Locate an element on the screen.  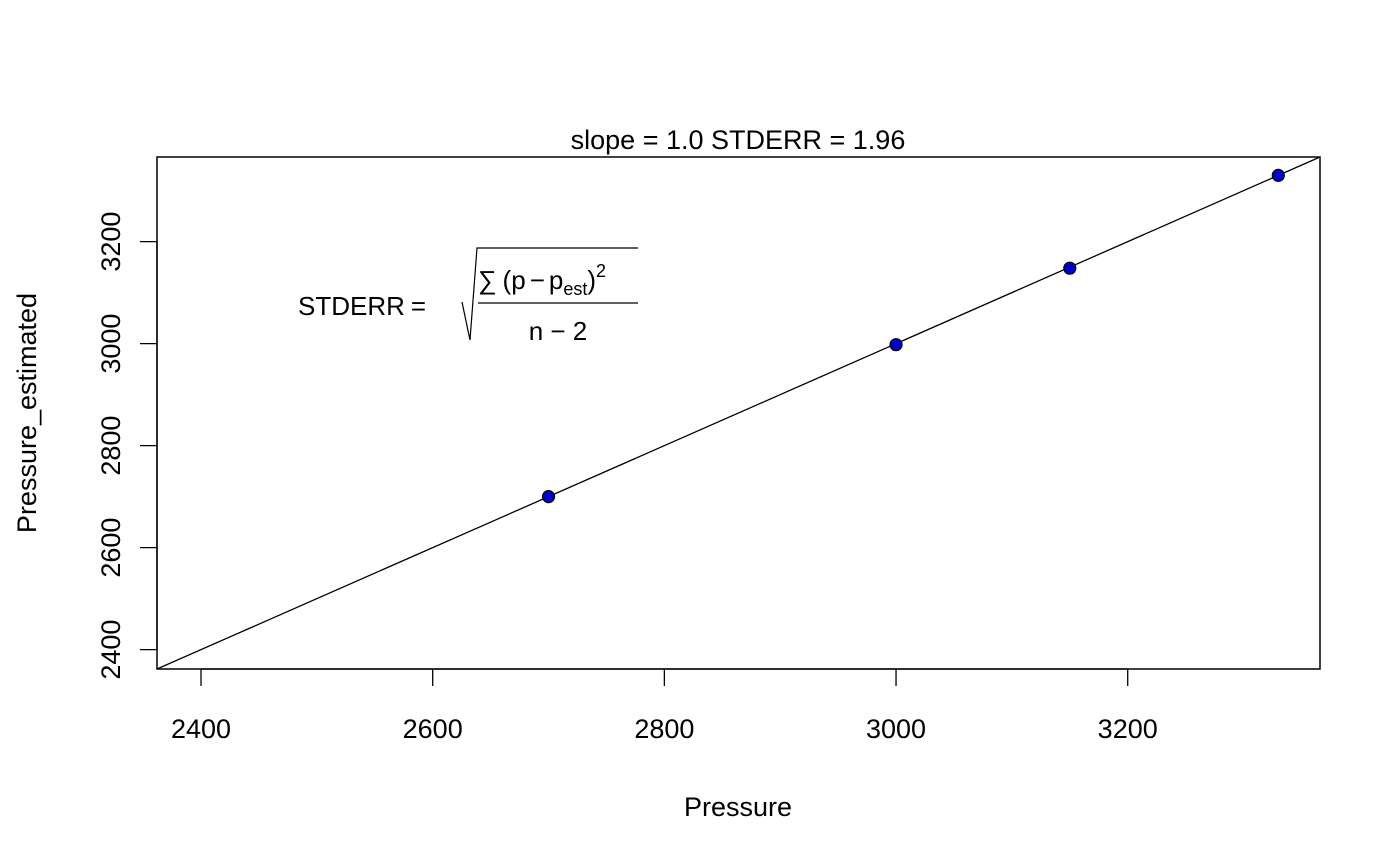
x-axis-label: Pressure is located at coordinates (738, 807).